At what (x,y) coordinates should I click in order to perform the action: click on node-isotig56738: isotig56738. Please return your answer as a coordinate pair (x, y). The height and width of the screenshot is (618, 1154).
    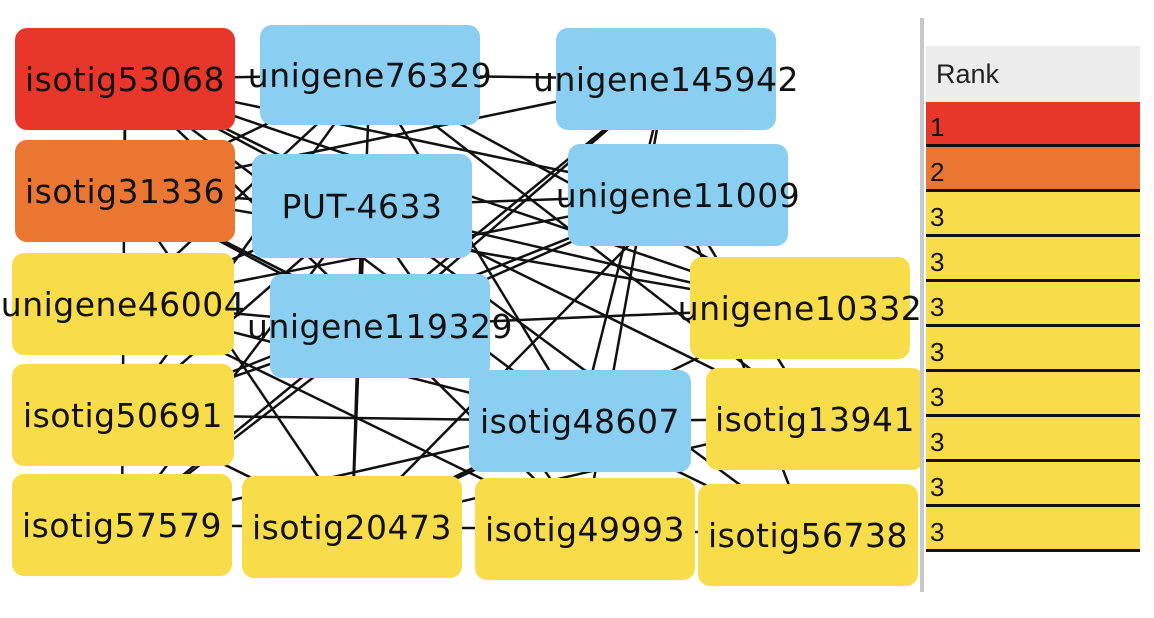
    Looking at the image, I should click on (808, 535).